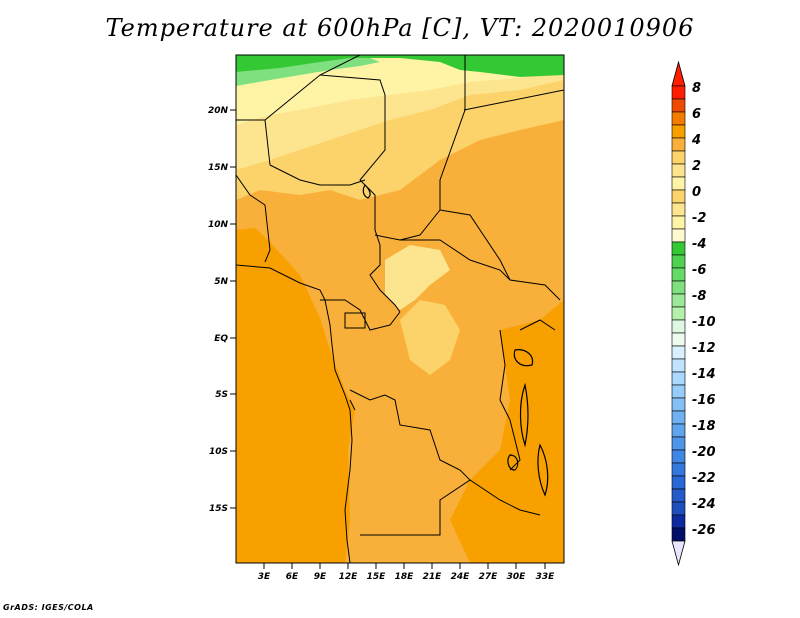 This screenshot has width=800, height=618. What do you see at coordinates (699, 244) in the screenshot?
I see `colorbar-label: -4` at bounding box center [699, 244].